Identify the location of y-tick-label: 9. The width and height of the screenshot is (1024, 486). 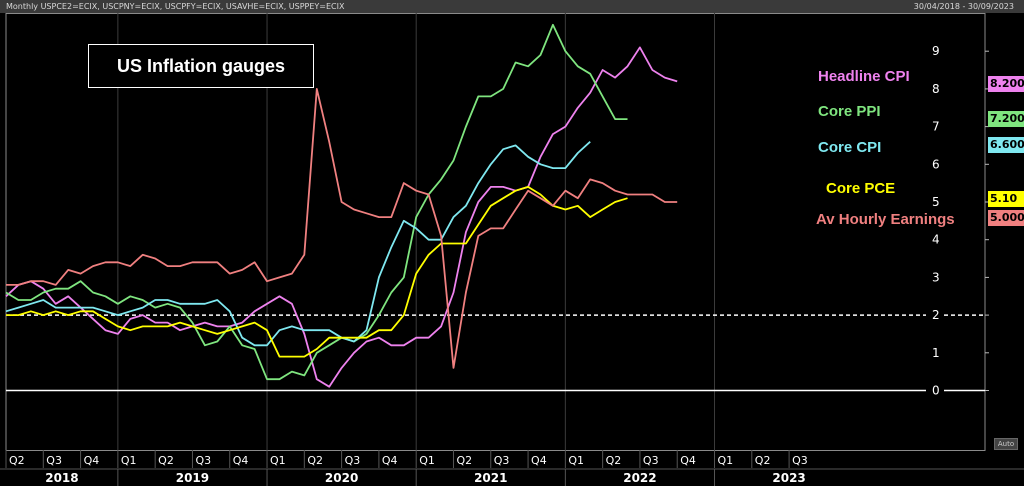
(936, 51).